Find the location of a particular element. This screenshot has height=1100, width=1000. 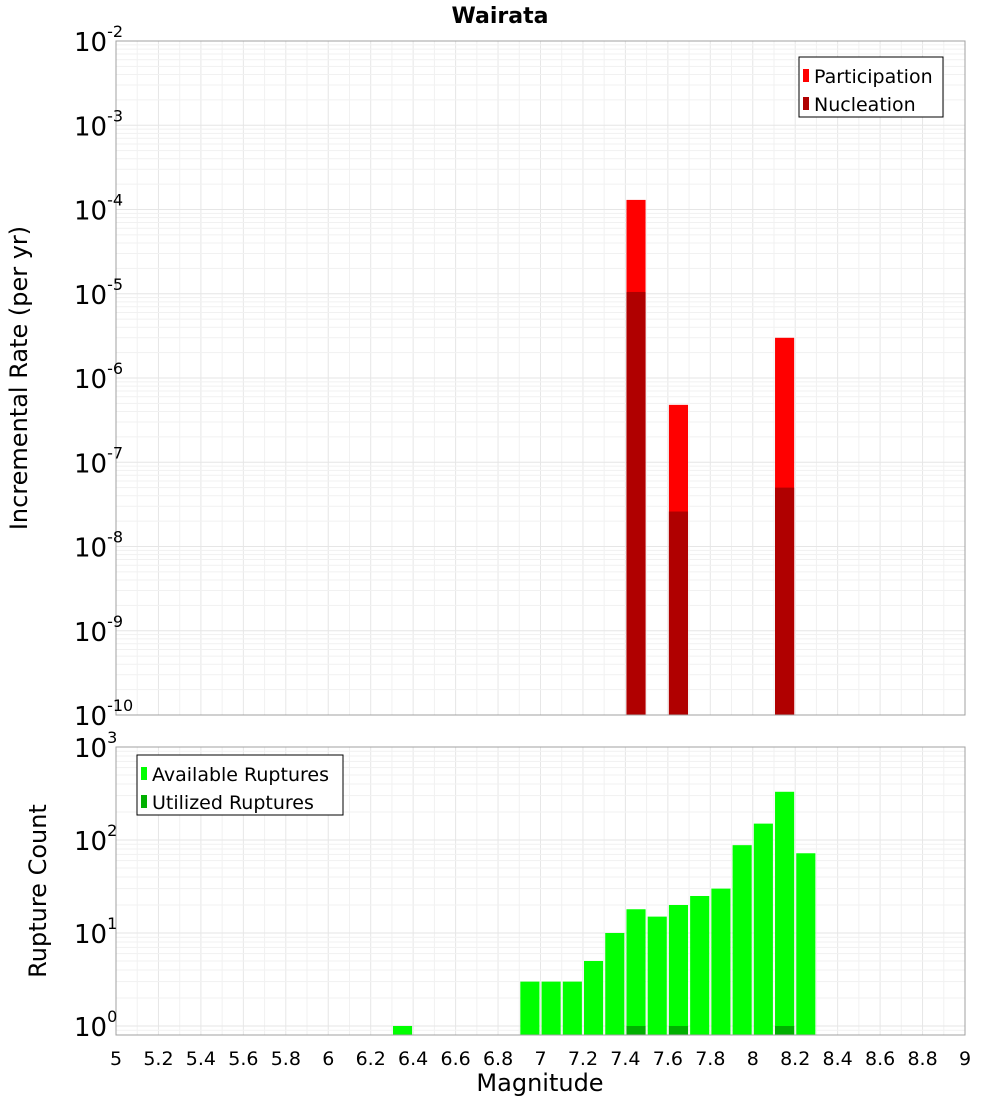

count-x-tick-label: 7 is located at coordinates (540, 1059).